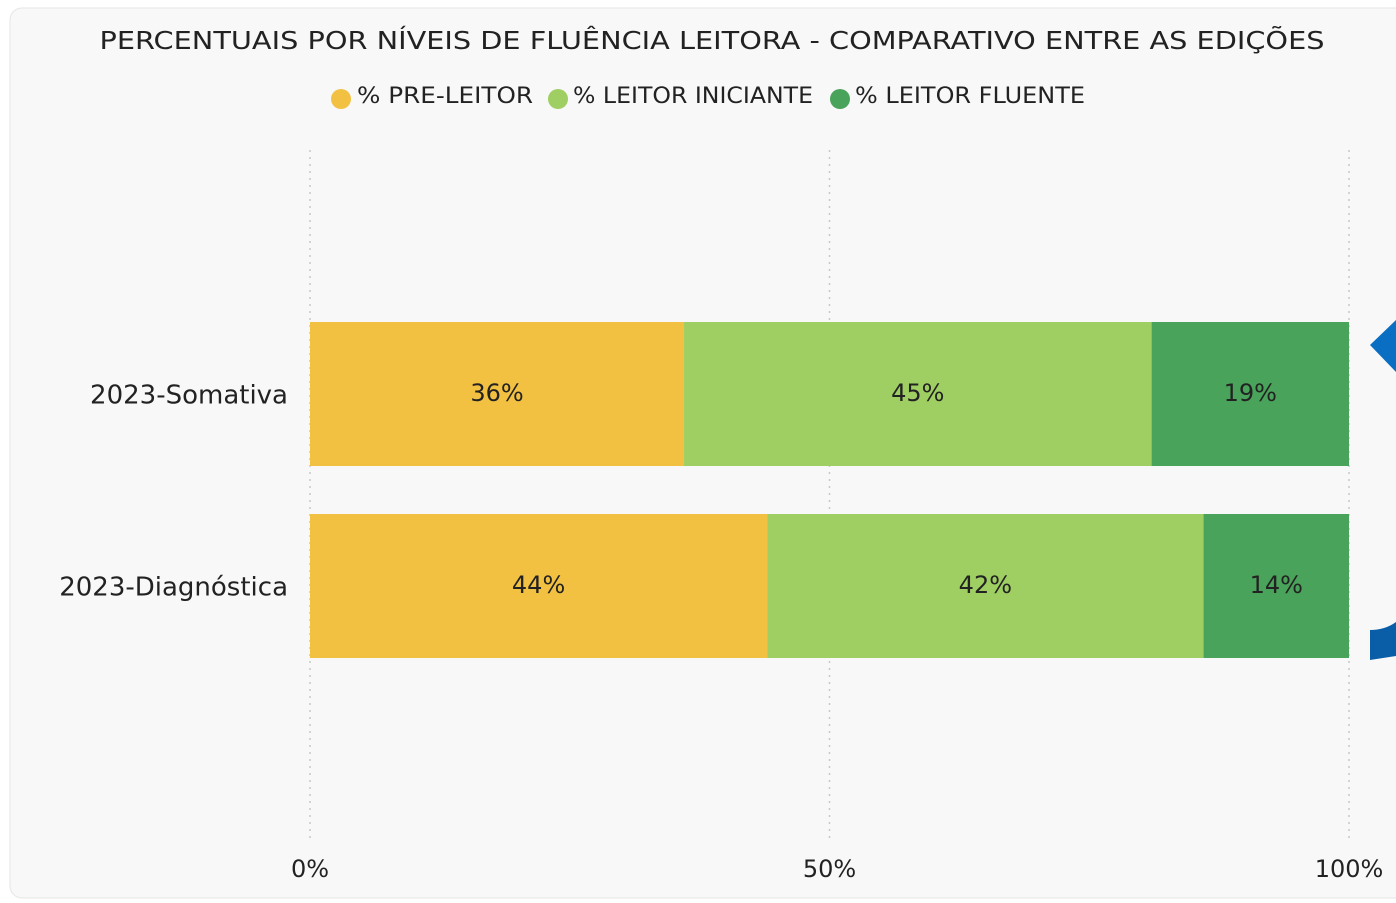  I want to click on legend-label: % LEITOR FLUENTE, so click(970, 96).